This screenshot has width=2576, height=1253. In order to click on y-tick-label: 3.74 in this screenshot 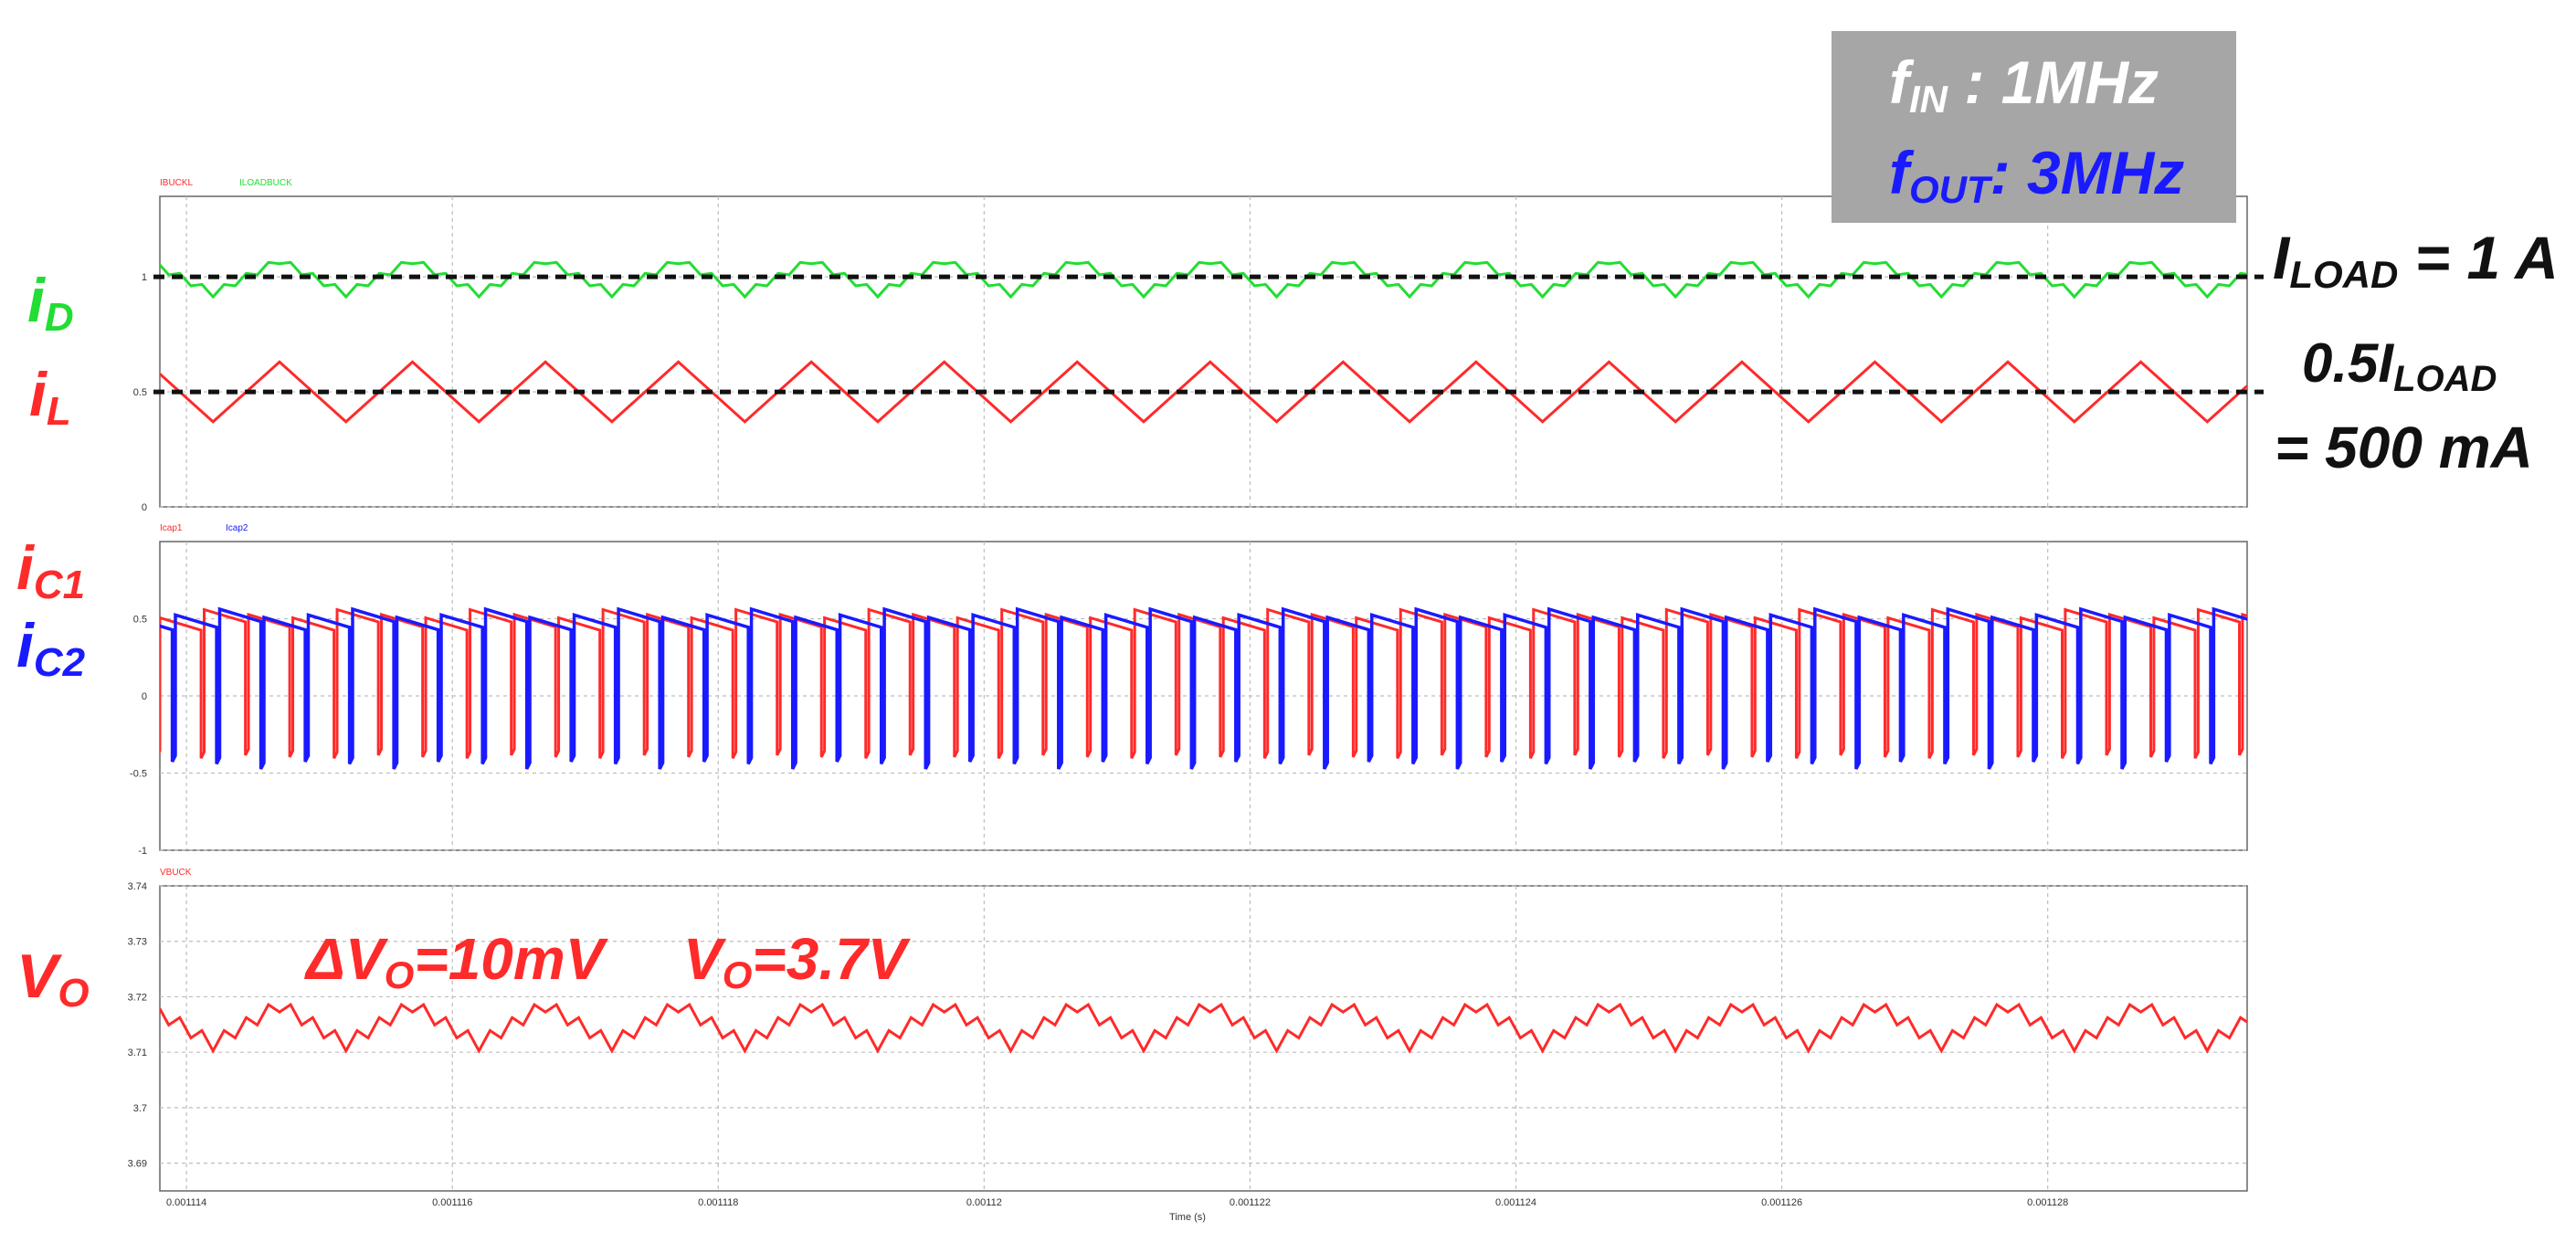, I will do `click(137, 886)`.